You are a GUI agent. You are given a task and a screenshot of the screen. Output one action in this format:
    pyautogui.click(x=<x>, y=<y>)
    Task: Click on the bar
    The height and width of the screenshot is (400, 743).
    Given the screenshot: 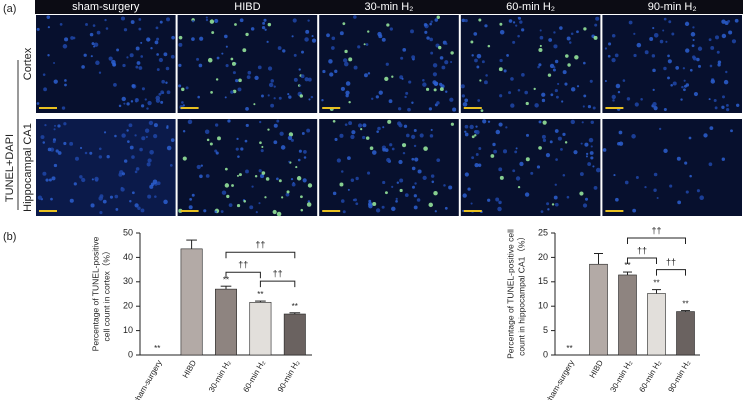 What is the action you would take?
    pyautogui.click(x=685, y=333)
    